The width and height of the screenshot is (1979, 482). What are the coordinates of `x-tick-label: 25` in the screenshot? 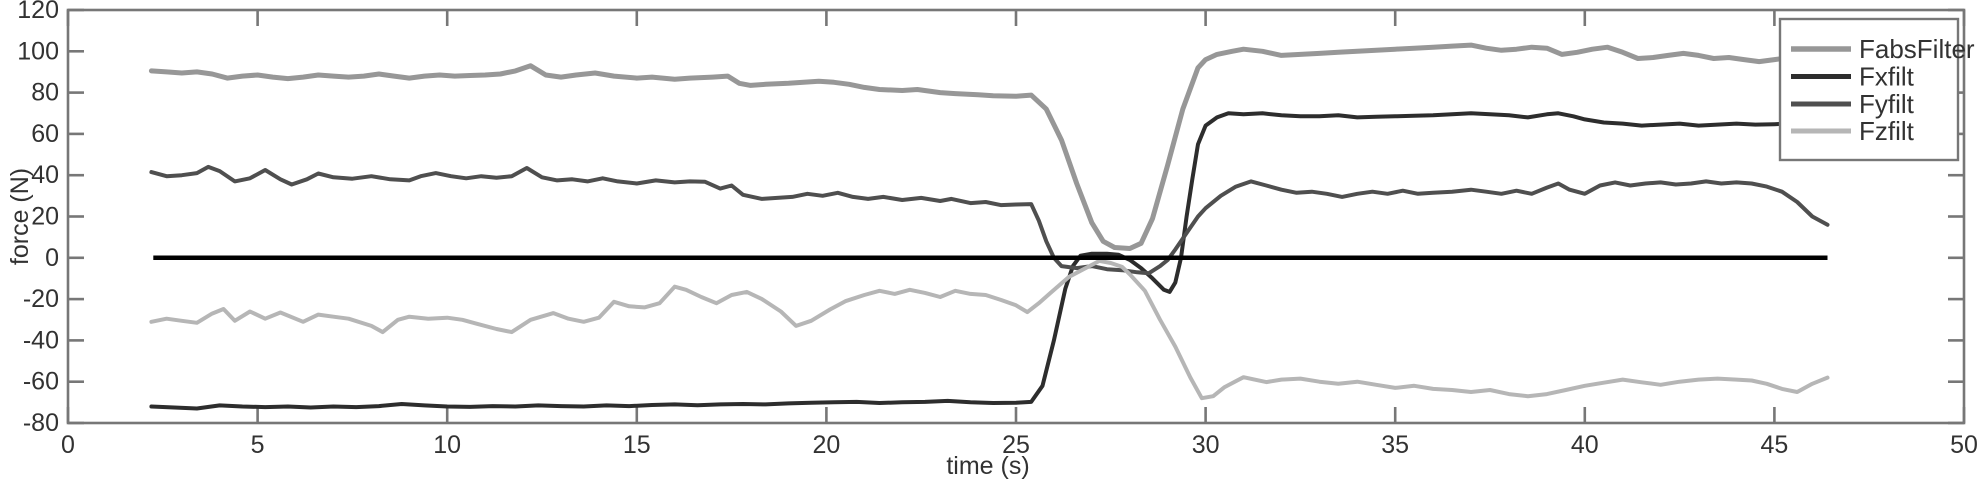 It's located at (1016, 445).